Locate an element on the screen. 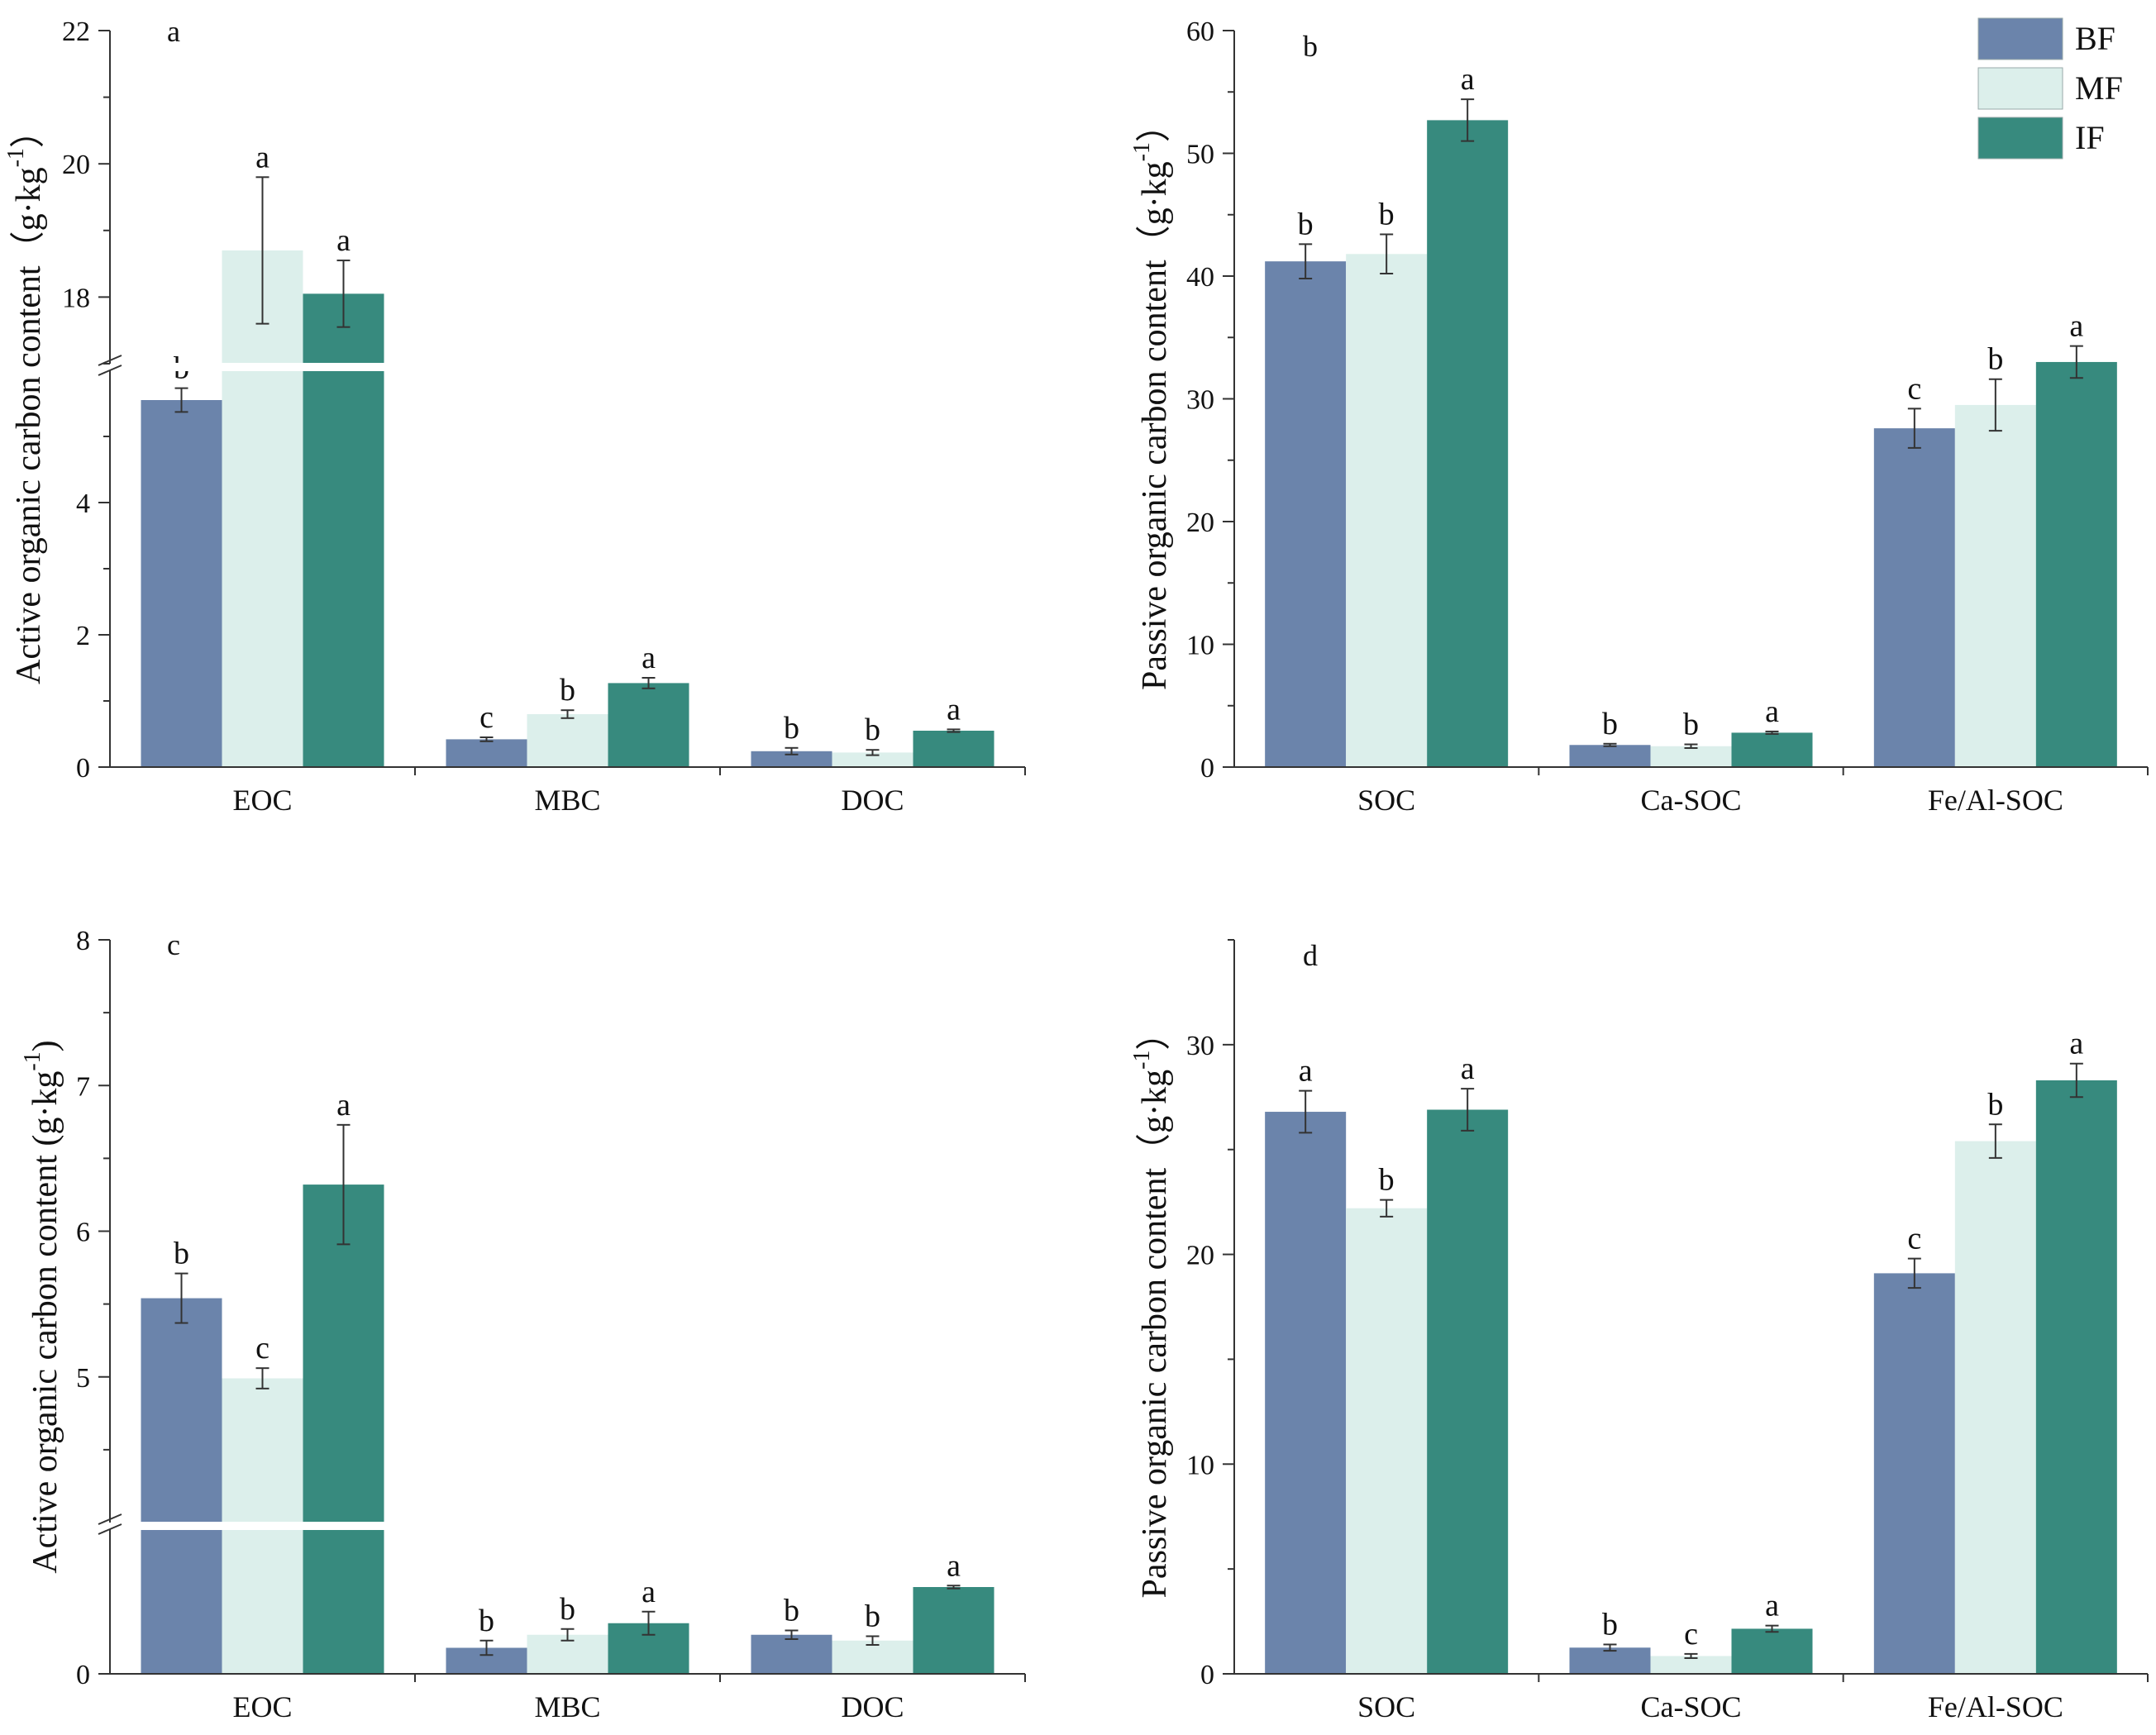 This screenshot has height=1735, width=2156. panel-letter: a is located at coordinates (173, 31).